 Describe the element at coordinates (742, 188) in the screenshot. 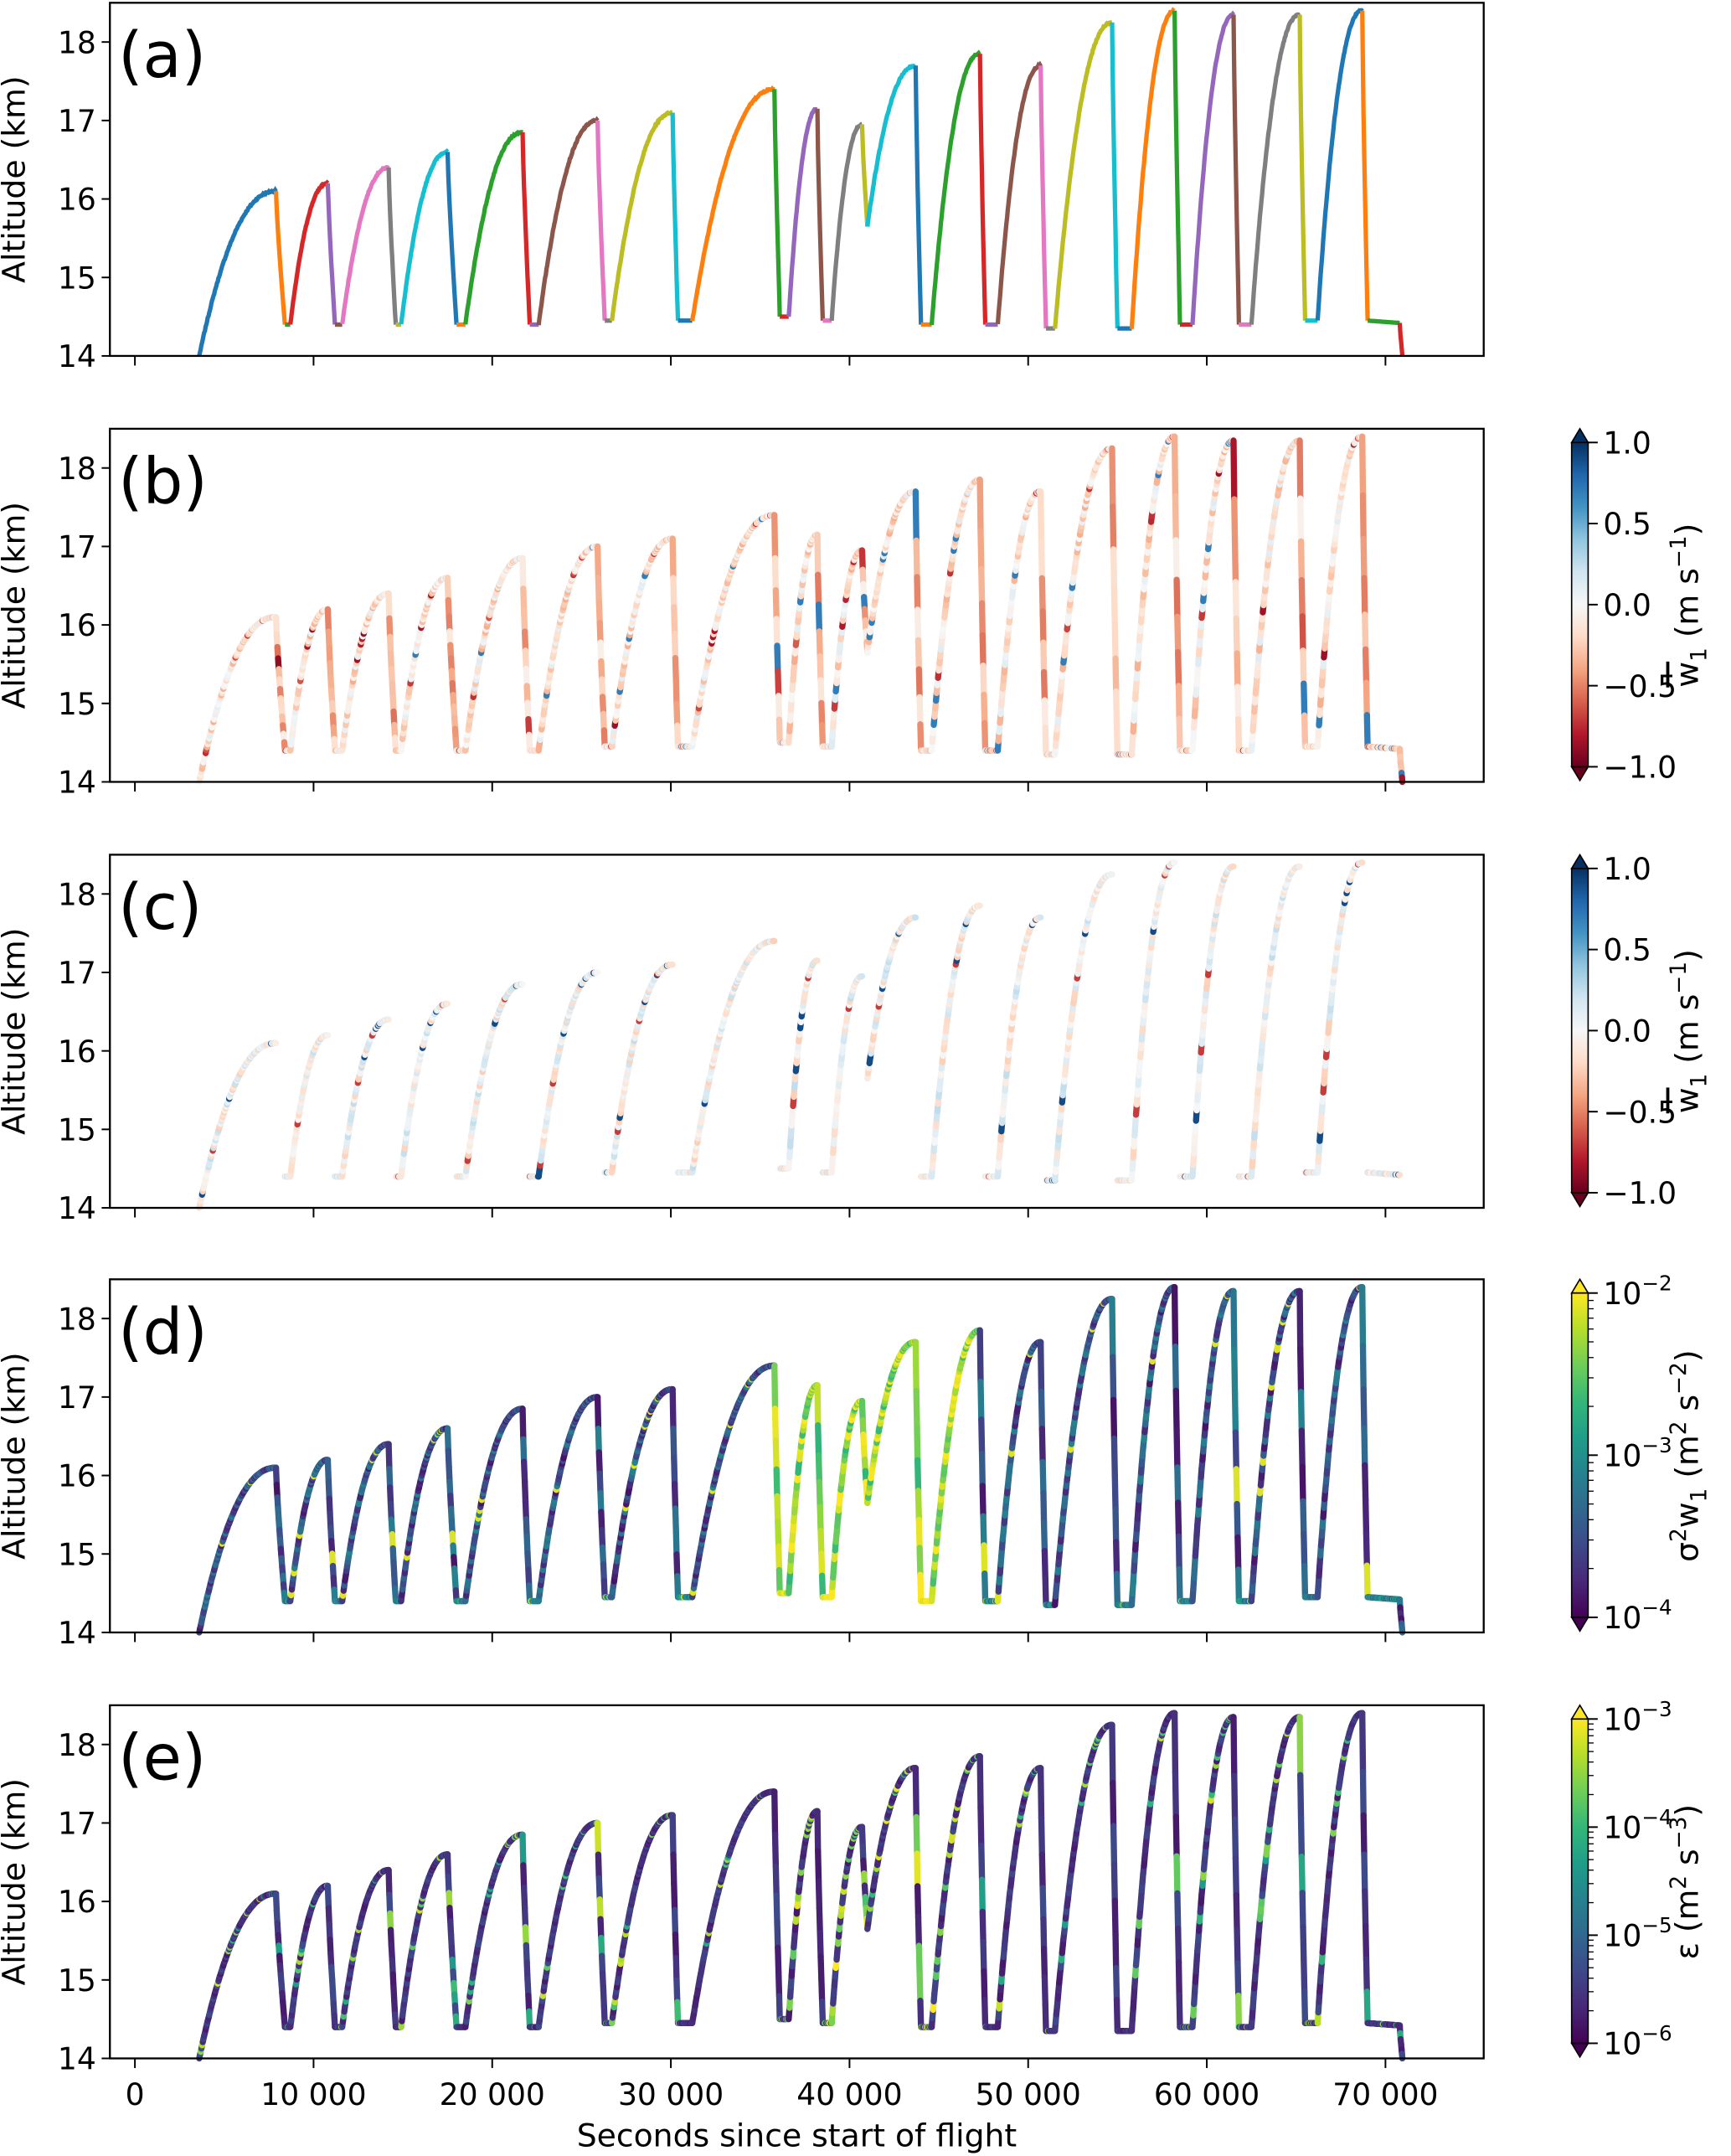

I see `panel-a: 14 15 16 17 18 Altitude (km) (a)` at that location.